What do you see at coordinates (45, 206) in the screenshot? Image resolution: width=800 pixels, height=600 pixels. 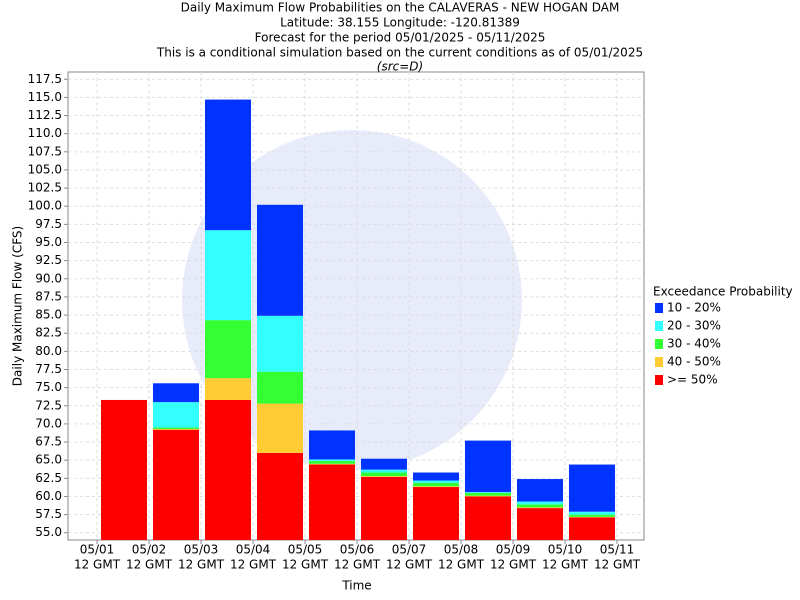 I see `y-tick-label: 100.0` at bounding box center [45, 206].